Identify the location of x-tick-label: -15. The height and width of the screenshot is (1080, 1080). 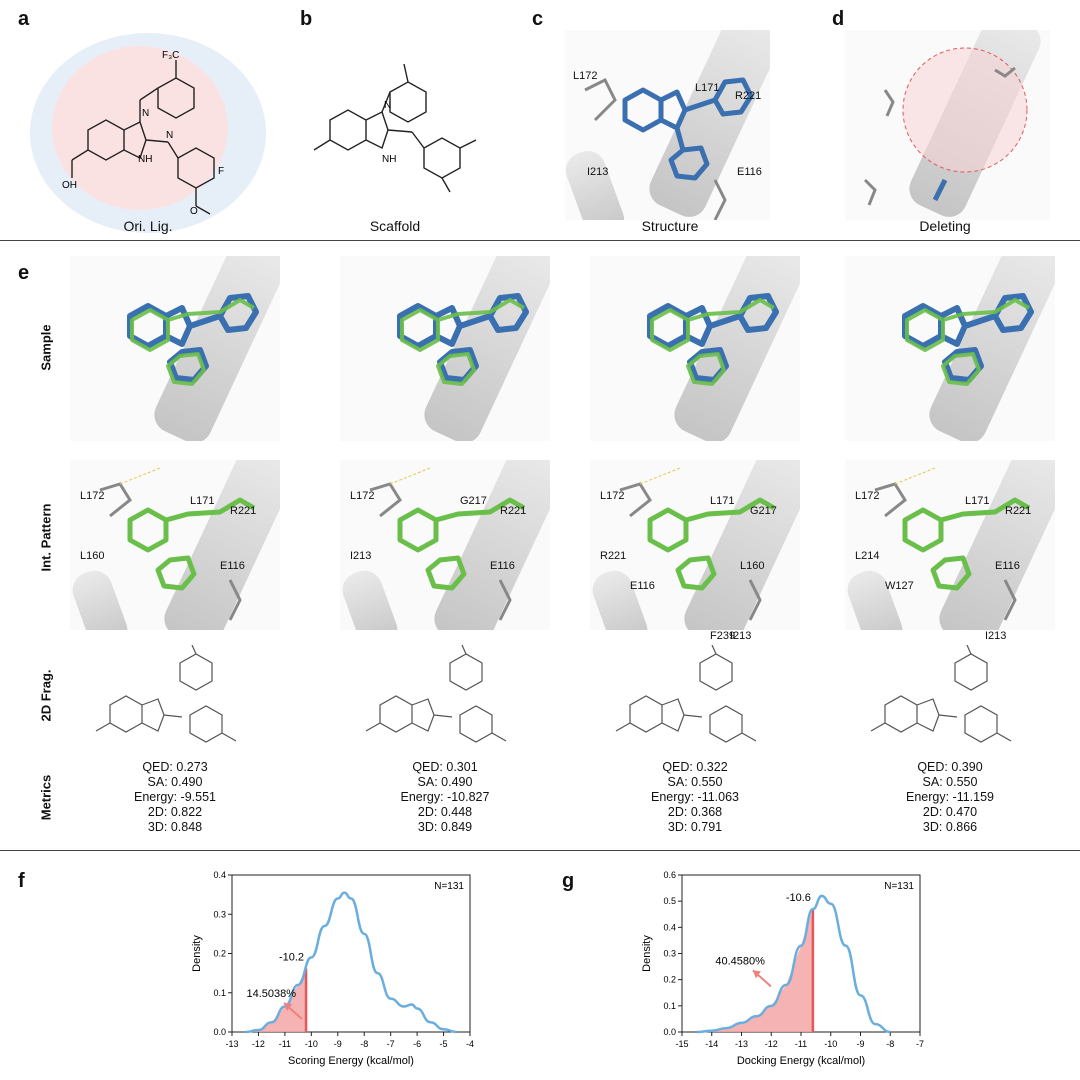
(681, 1044).